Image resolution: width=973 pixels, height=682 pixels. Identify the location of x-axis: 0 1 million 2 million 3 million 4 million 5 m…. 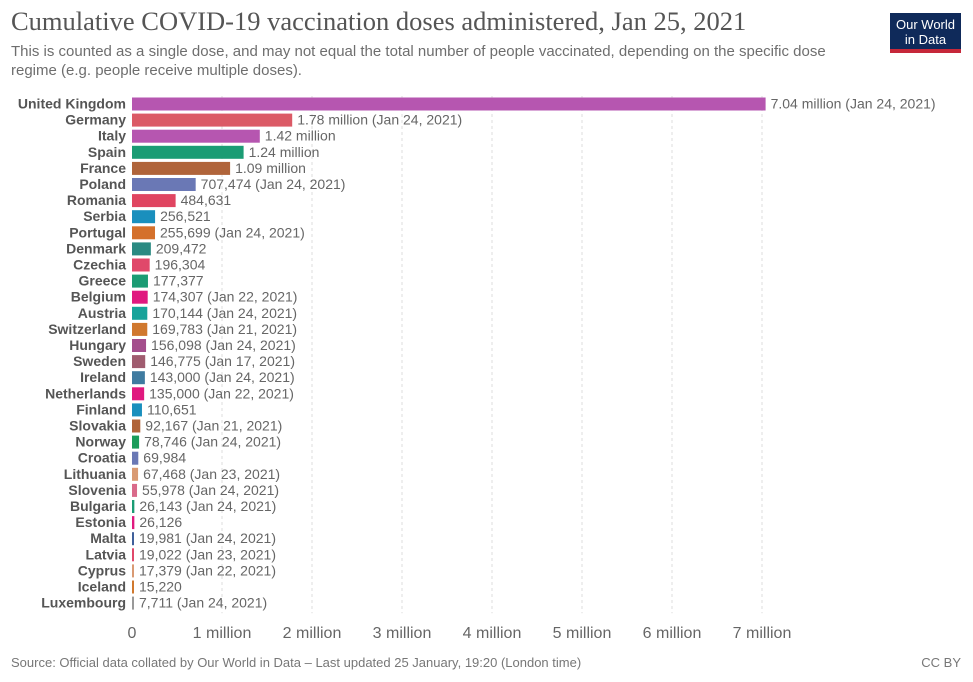
(460, 633).